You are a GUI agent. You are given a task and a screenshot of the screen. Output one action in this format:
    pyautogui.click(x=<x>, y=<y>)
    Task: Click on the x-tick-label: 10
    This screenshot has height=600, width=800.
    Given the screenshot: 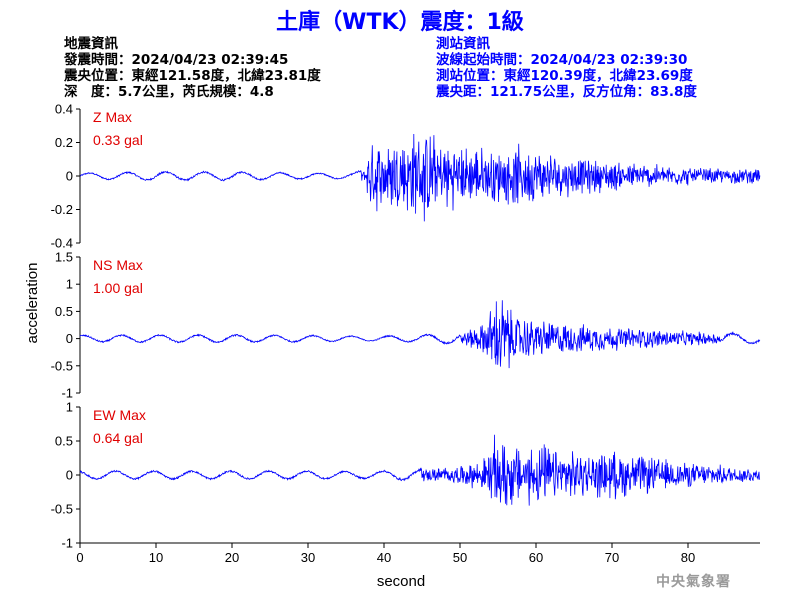 What is the action you would take?
    pyautogui.click(x=156, y=557)
    